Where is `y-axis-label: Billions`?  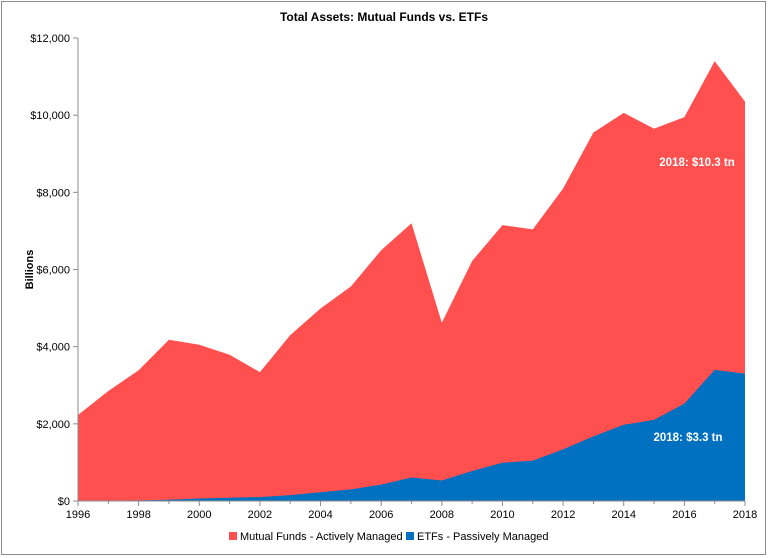
y-axis-label: Billions is located at coordinates (30, 270).